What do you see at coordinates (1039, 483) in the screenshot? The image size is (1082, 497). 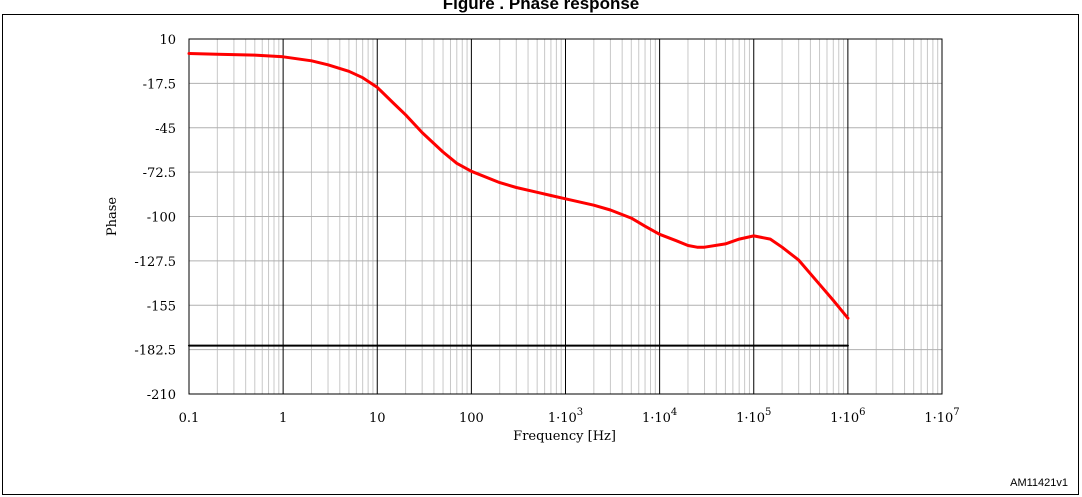 I see `figure-id: AM11421v1` at bounding box center [1039, 483].